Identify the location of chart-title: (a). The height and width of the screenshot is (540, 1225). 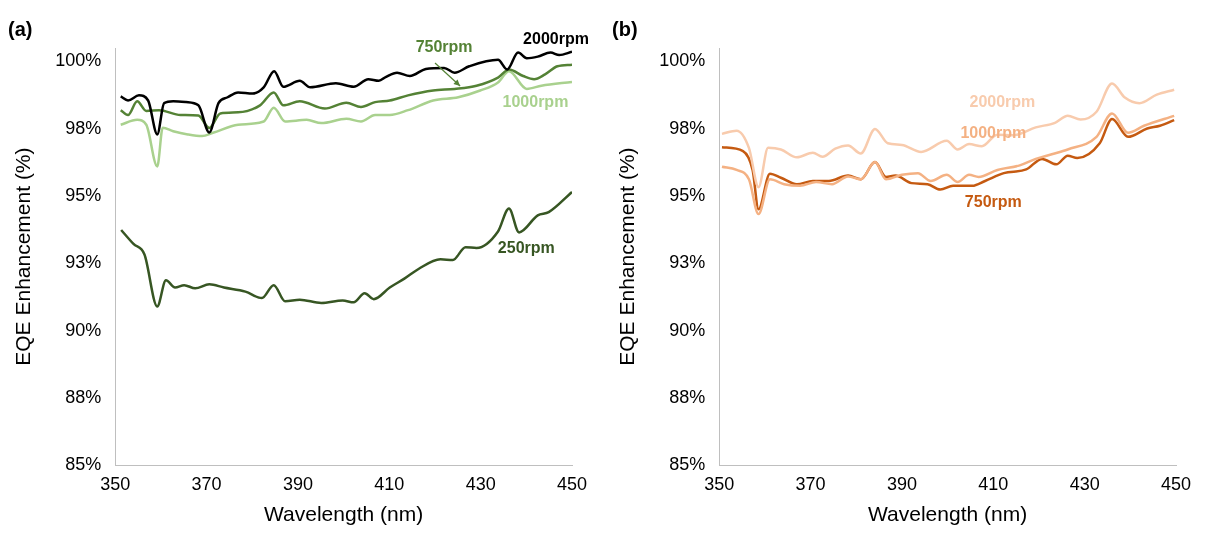
(20, 28).